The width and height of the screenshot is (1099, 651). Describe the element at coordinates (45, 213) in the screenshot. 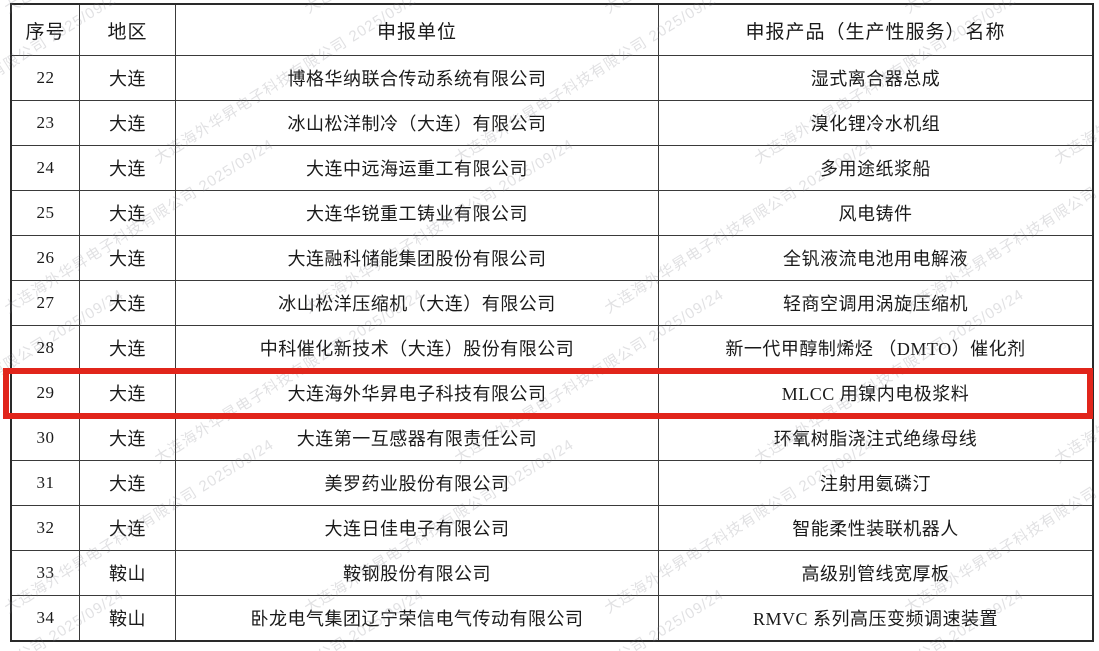

I see `cell-sequence: 25` at that location.